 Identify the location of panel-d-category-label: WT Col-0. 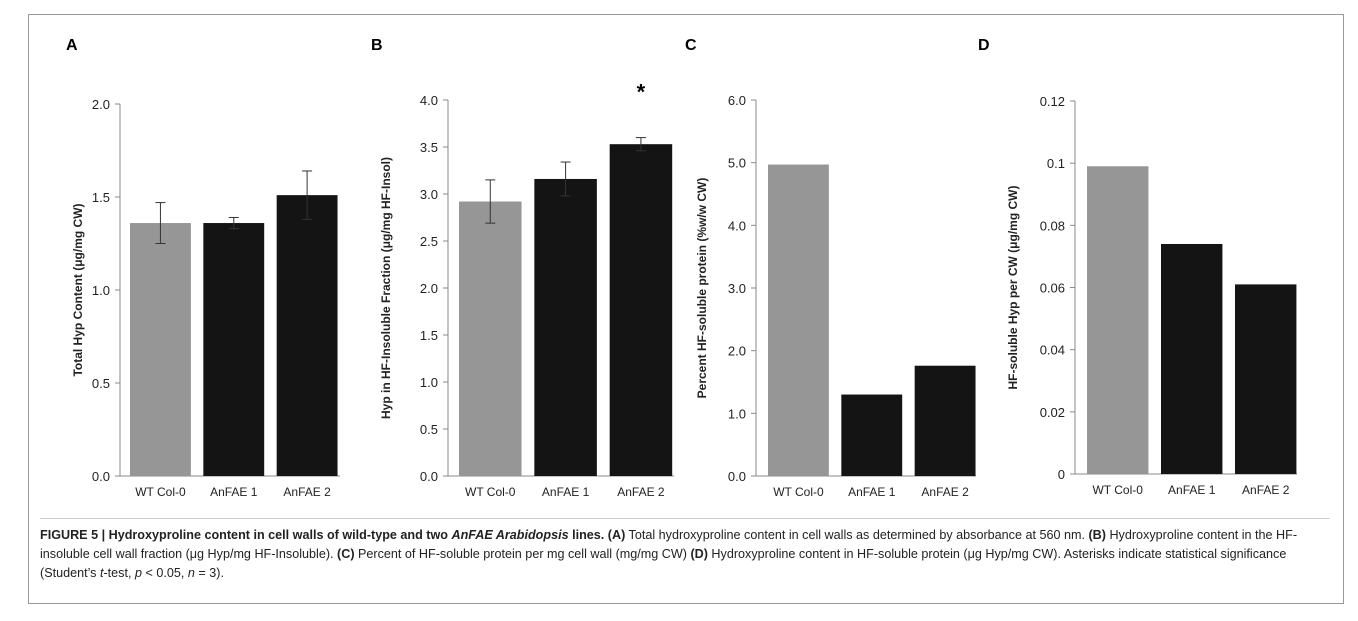
(1117, 490).